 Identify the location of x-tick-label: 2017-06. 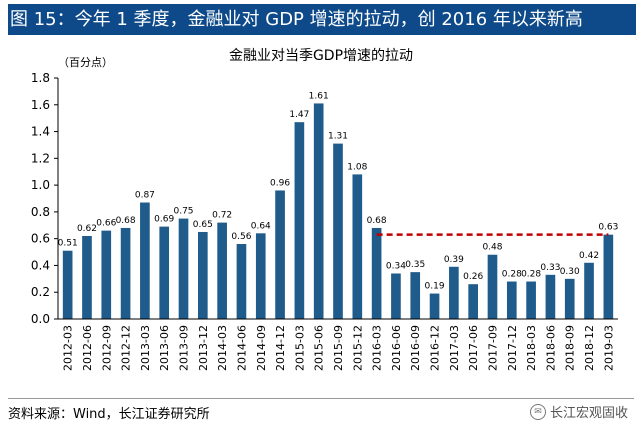
(473, 348).